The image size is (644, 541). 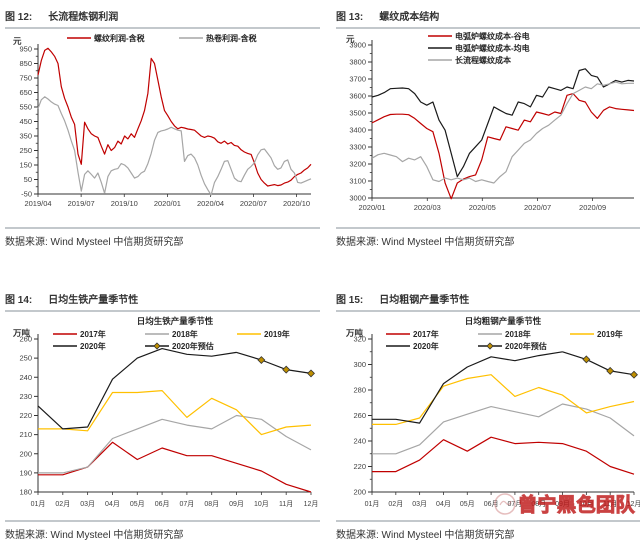 What do you see at coordinates (185, 334) in the screenshot?
I see `svg-text: 2018年` at bounding box center [185, 334].